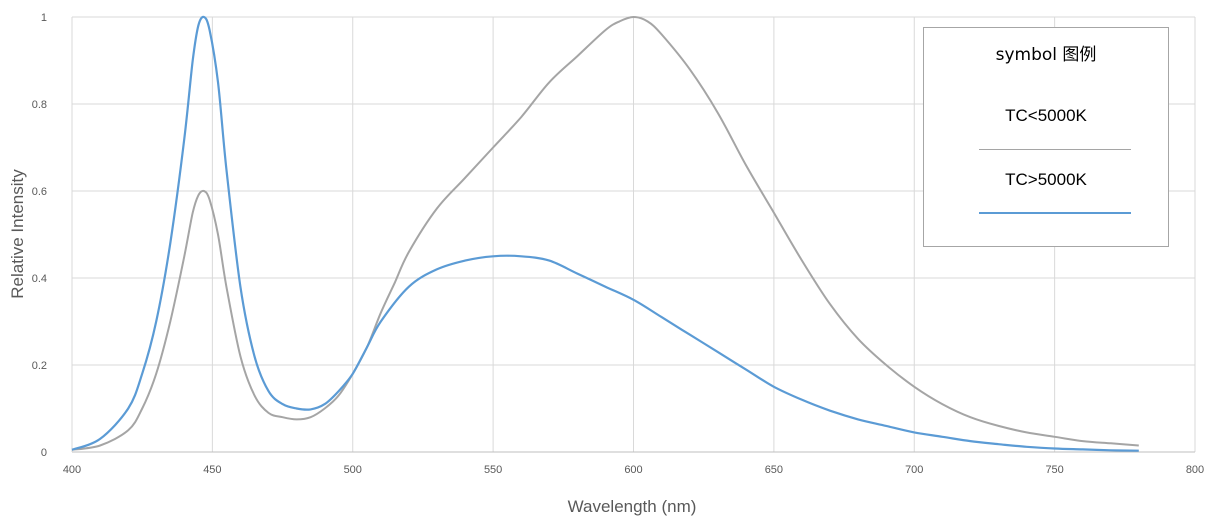 This screenshot has height=519, width=1212. What do you see at coordinates (44, 18) in the screenshot?
I see `y-tick-label: 1` at bounding box center [44, 18].